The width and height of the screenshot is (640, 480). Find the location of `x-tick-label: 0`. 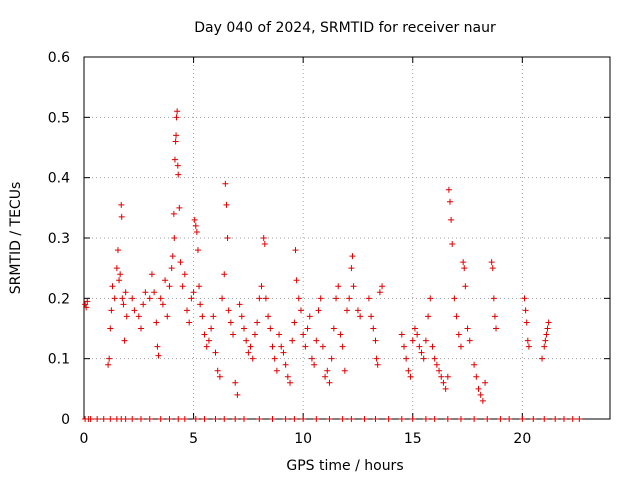

x-tick-label: 0 is located at coordinates (84, 439).